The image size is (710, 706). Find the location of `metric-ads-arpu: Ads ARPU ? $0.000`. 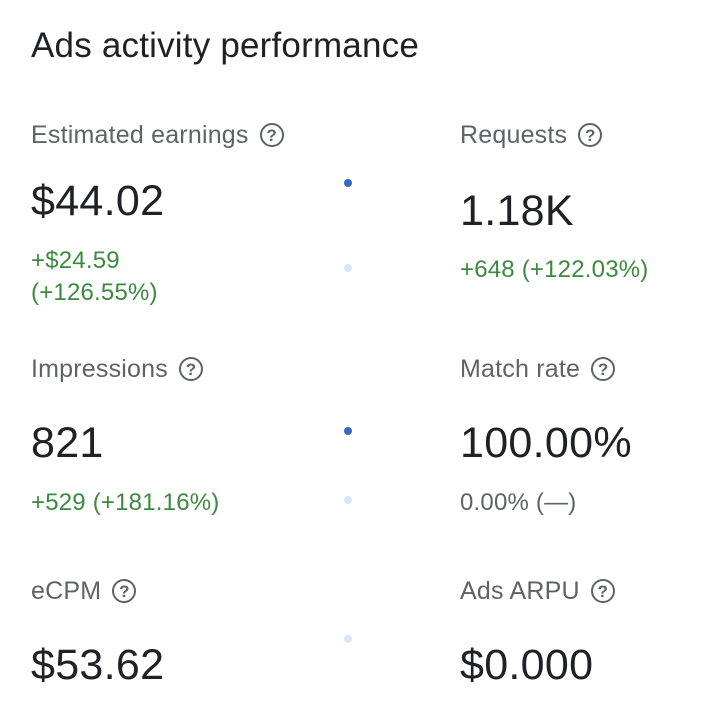

metric-ads-arpu: Ads ARPU ? $0.000 is located at coordinates (580, 640).